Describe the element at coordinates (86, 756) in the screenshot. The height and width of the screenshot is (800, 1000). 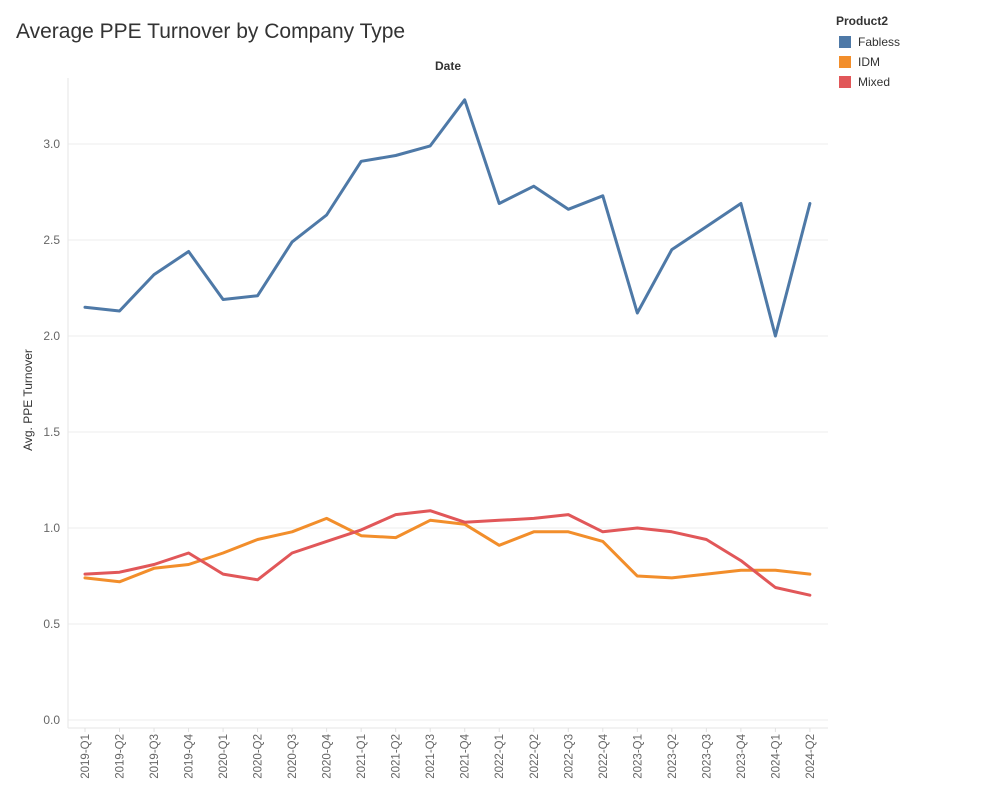
I see `x-tick-label: 2019-Q1` at that location.